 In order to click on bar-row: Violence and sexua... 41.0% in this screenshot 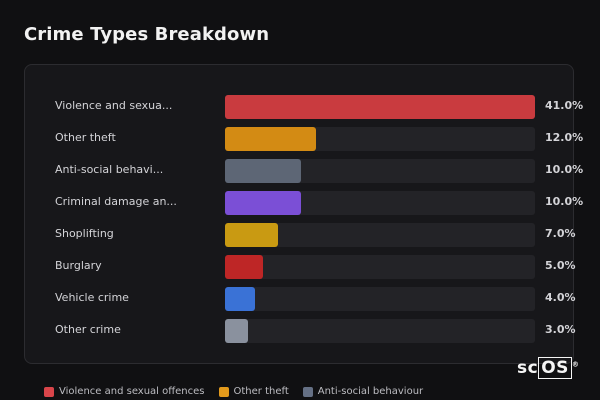, I will do `click(319, 107)`.